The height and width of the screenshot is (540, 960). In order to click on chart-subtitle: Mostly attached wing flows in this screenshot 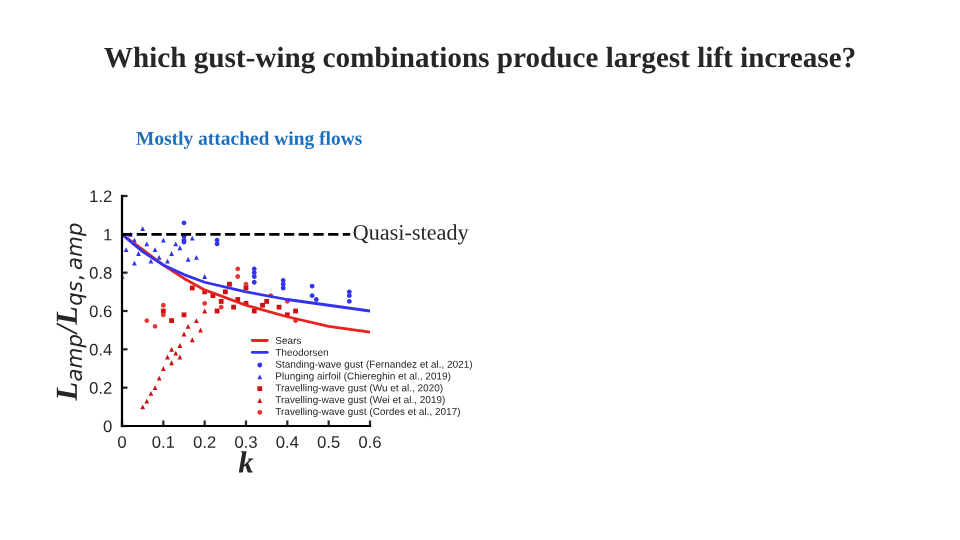, I will do `click(249, 140)`.